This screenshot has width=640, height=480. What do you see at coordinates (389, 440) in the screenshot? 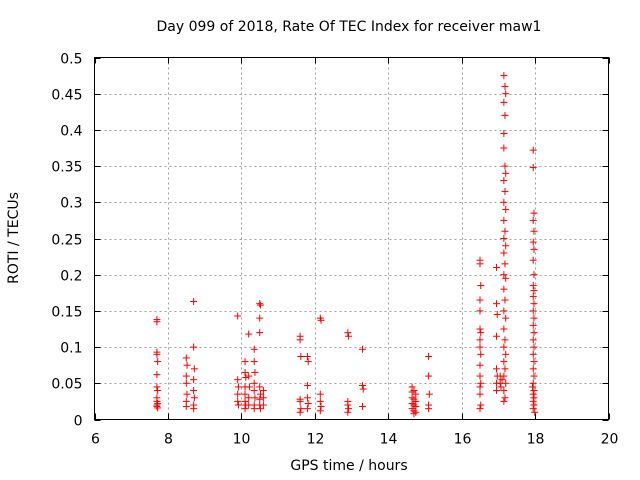
I see `x-tick-label: 14` at bounding box center [389, 440].